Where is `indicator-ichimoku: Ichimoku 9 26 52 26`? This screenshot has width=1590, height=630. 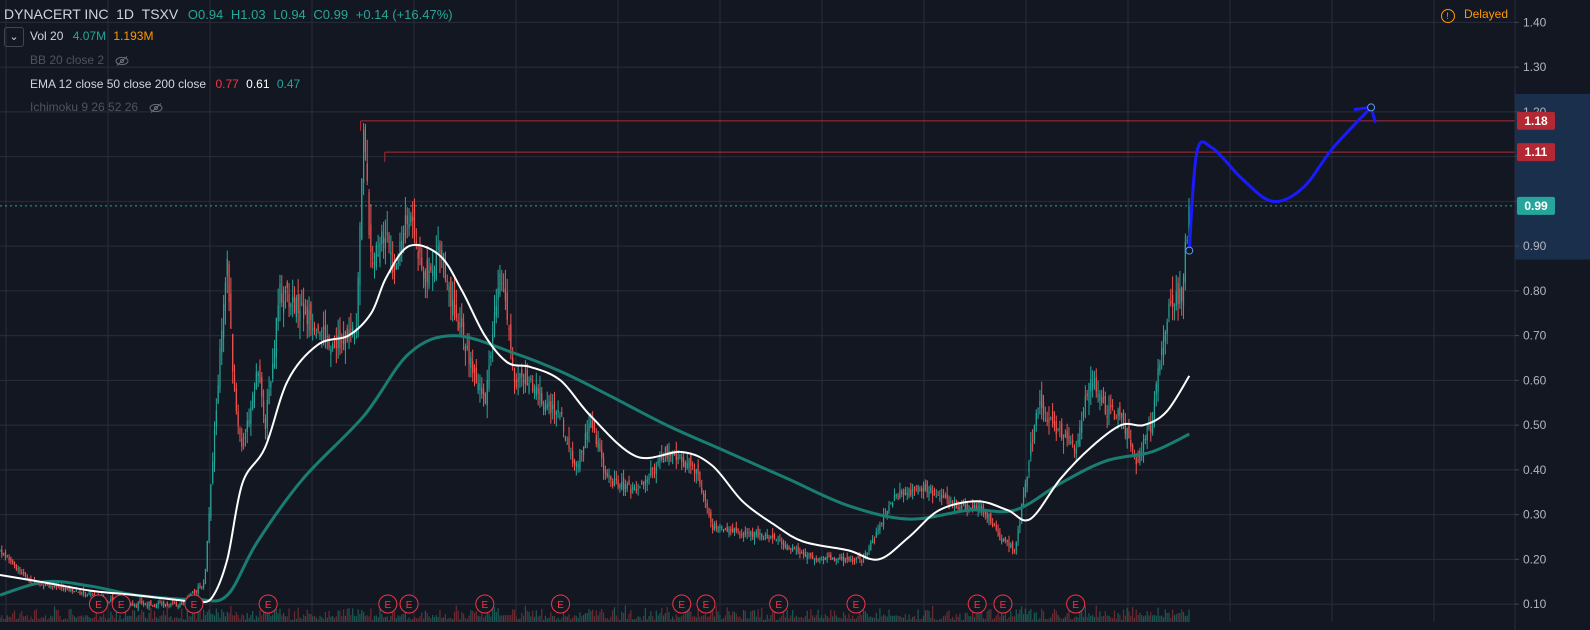
indicator-ichimoku: Ichimoku 9 26 52 26 is located at coordinates (96, 107).